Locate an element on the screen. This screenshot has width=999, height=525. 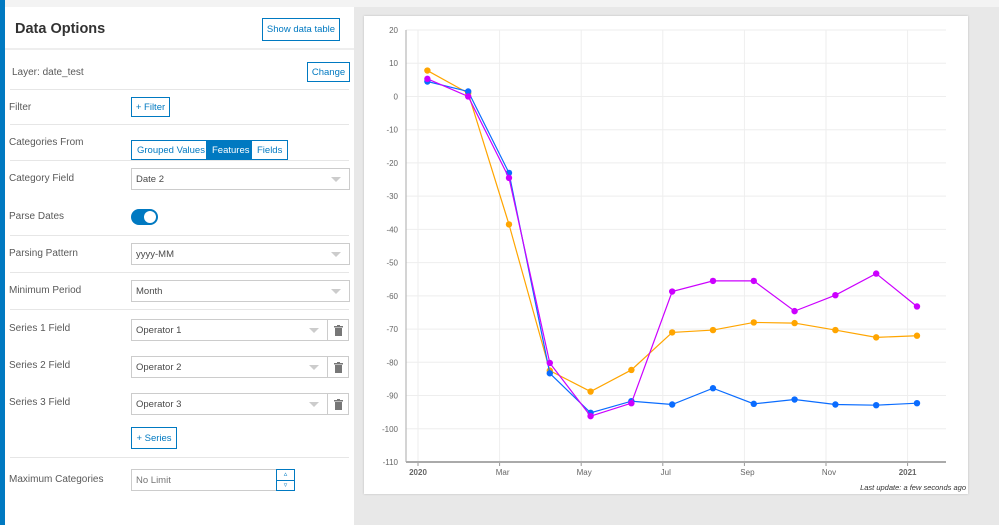
series-field-label: Series 1 Field is located at coordinates (40, 328).